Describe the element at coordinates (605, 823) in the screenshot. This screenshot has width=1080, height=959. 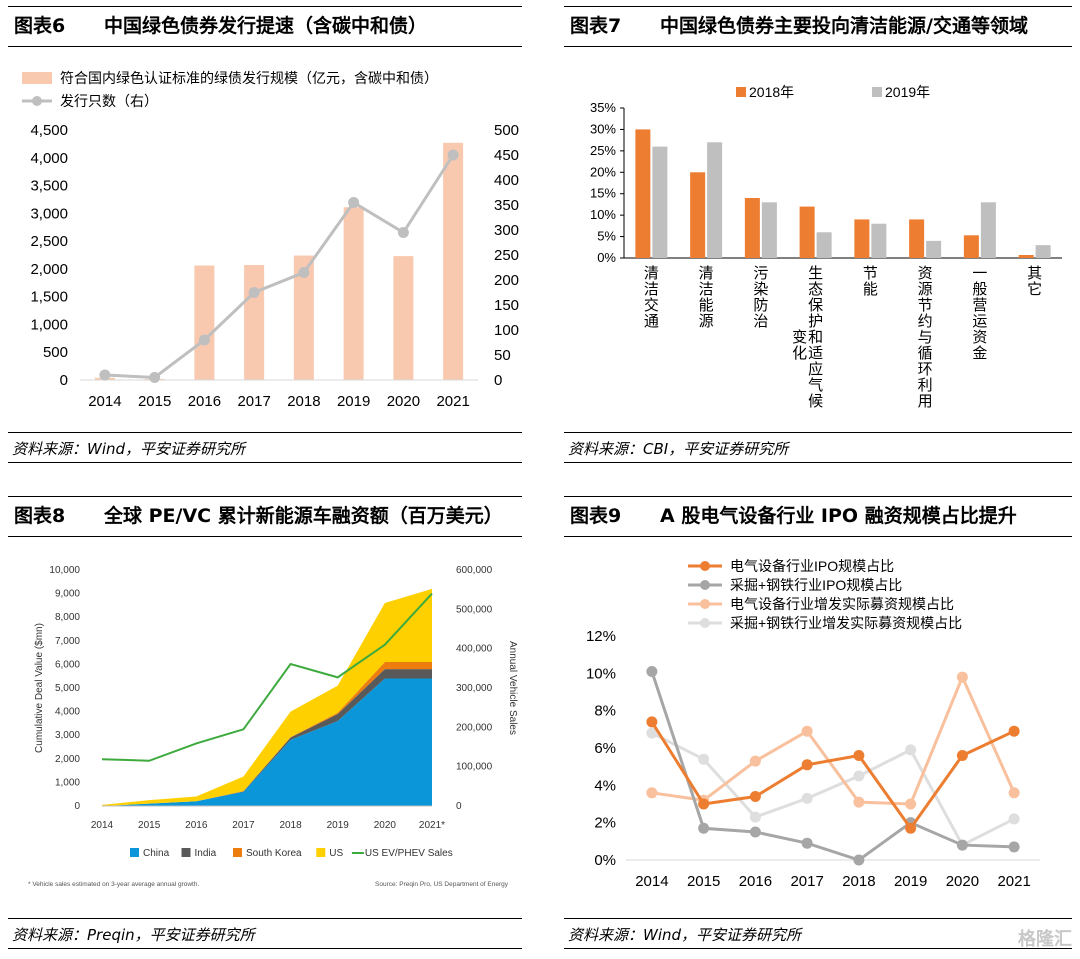
I see `y-tick-label: 2%` at that location.